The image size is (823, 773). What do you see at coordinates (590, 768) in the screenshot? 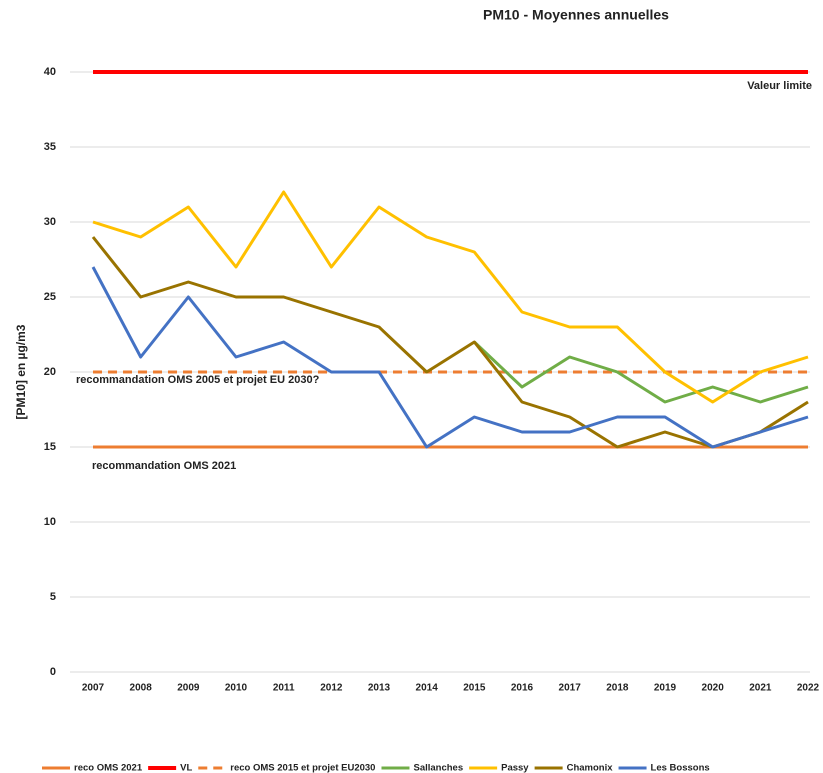
I see `legend-label: Chamonix` at bounding box center [590, 768].